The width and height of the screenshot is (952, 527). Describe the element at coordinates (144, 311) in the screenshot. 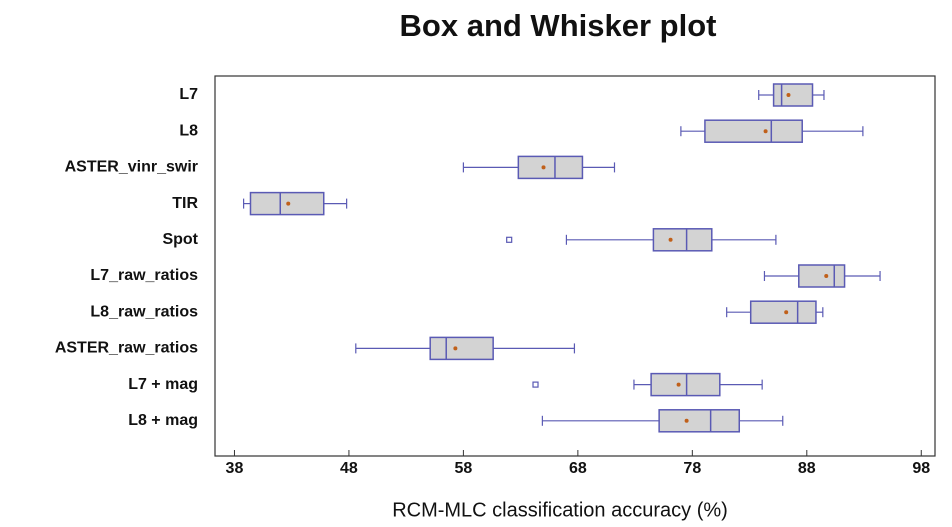

I see `category-label: L8_raw_ratios` at that location.